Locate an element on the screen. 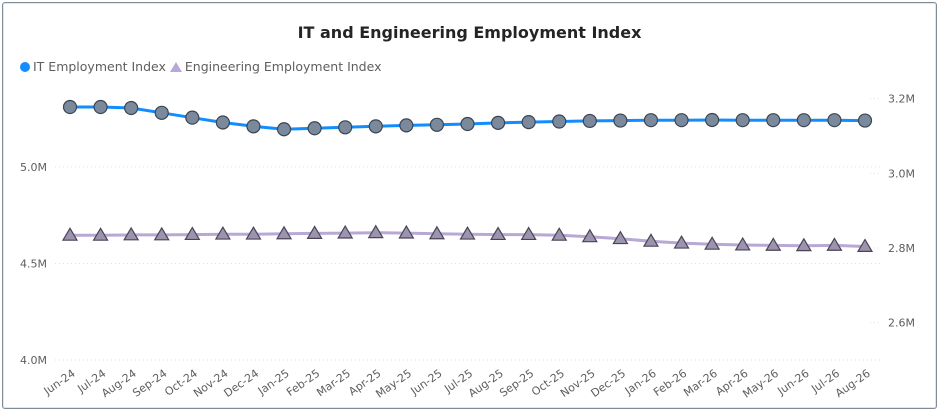 Image resolution: width=939 pixels, height=411 pixels. x-tick-label: Jan-26 is located at coordinates (640, 382).